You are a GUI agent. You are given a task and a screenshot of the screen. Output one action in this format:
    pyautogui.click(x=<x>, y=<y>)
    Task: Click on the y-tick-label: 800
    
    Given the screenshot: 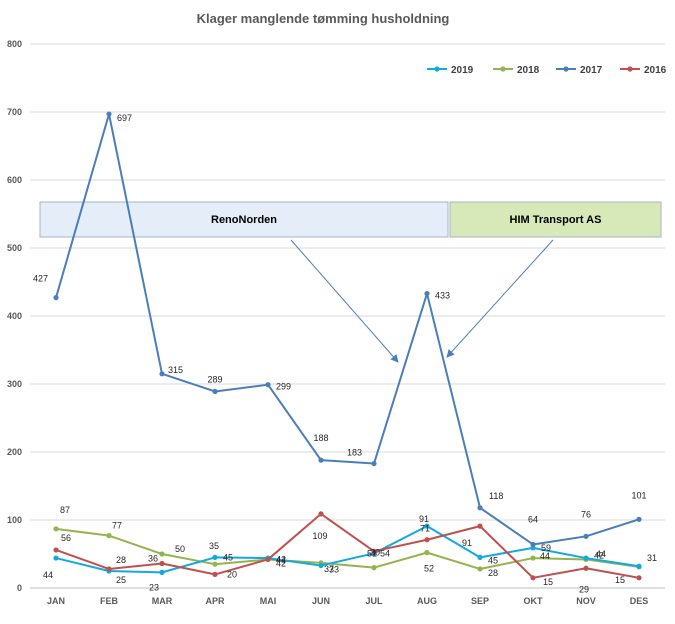 What is the action you would take?
    pyautogui.click(x=14, y=44)
    